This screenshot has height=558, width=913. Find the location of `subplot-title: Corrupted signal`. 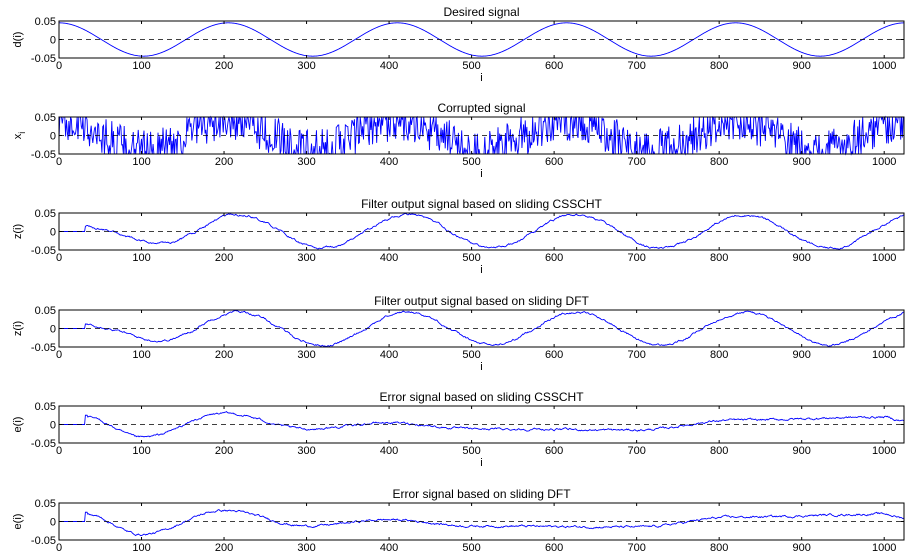

subplot-title: Corrupted signal is located at coordinates (481, 108).